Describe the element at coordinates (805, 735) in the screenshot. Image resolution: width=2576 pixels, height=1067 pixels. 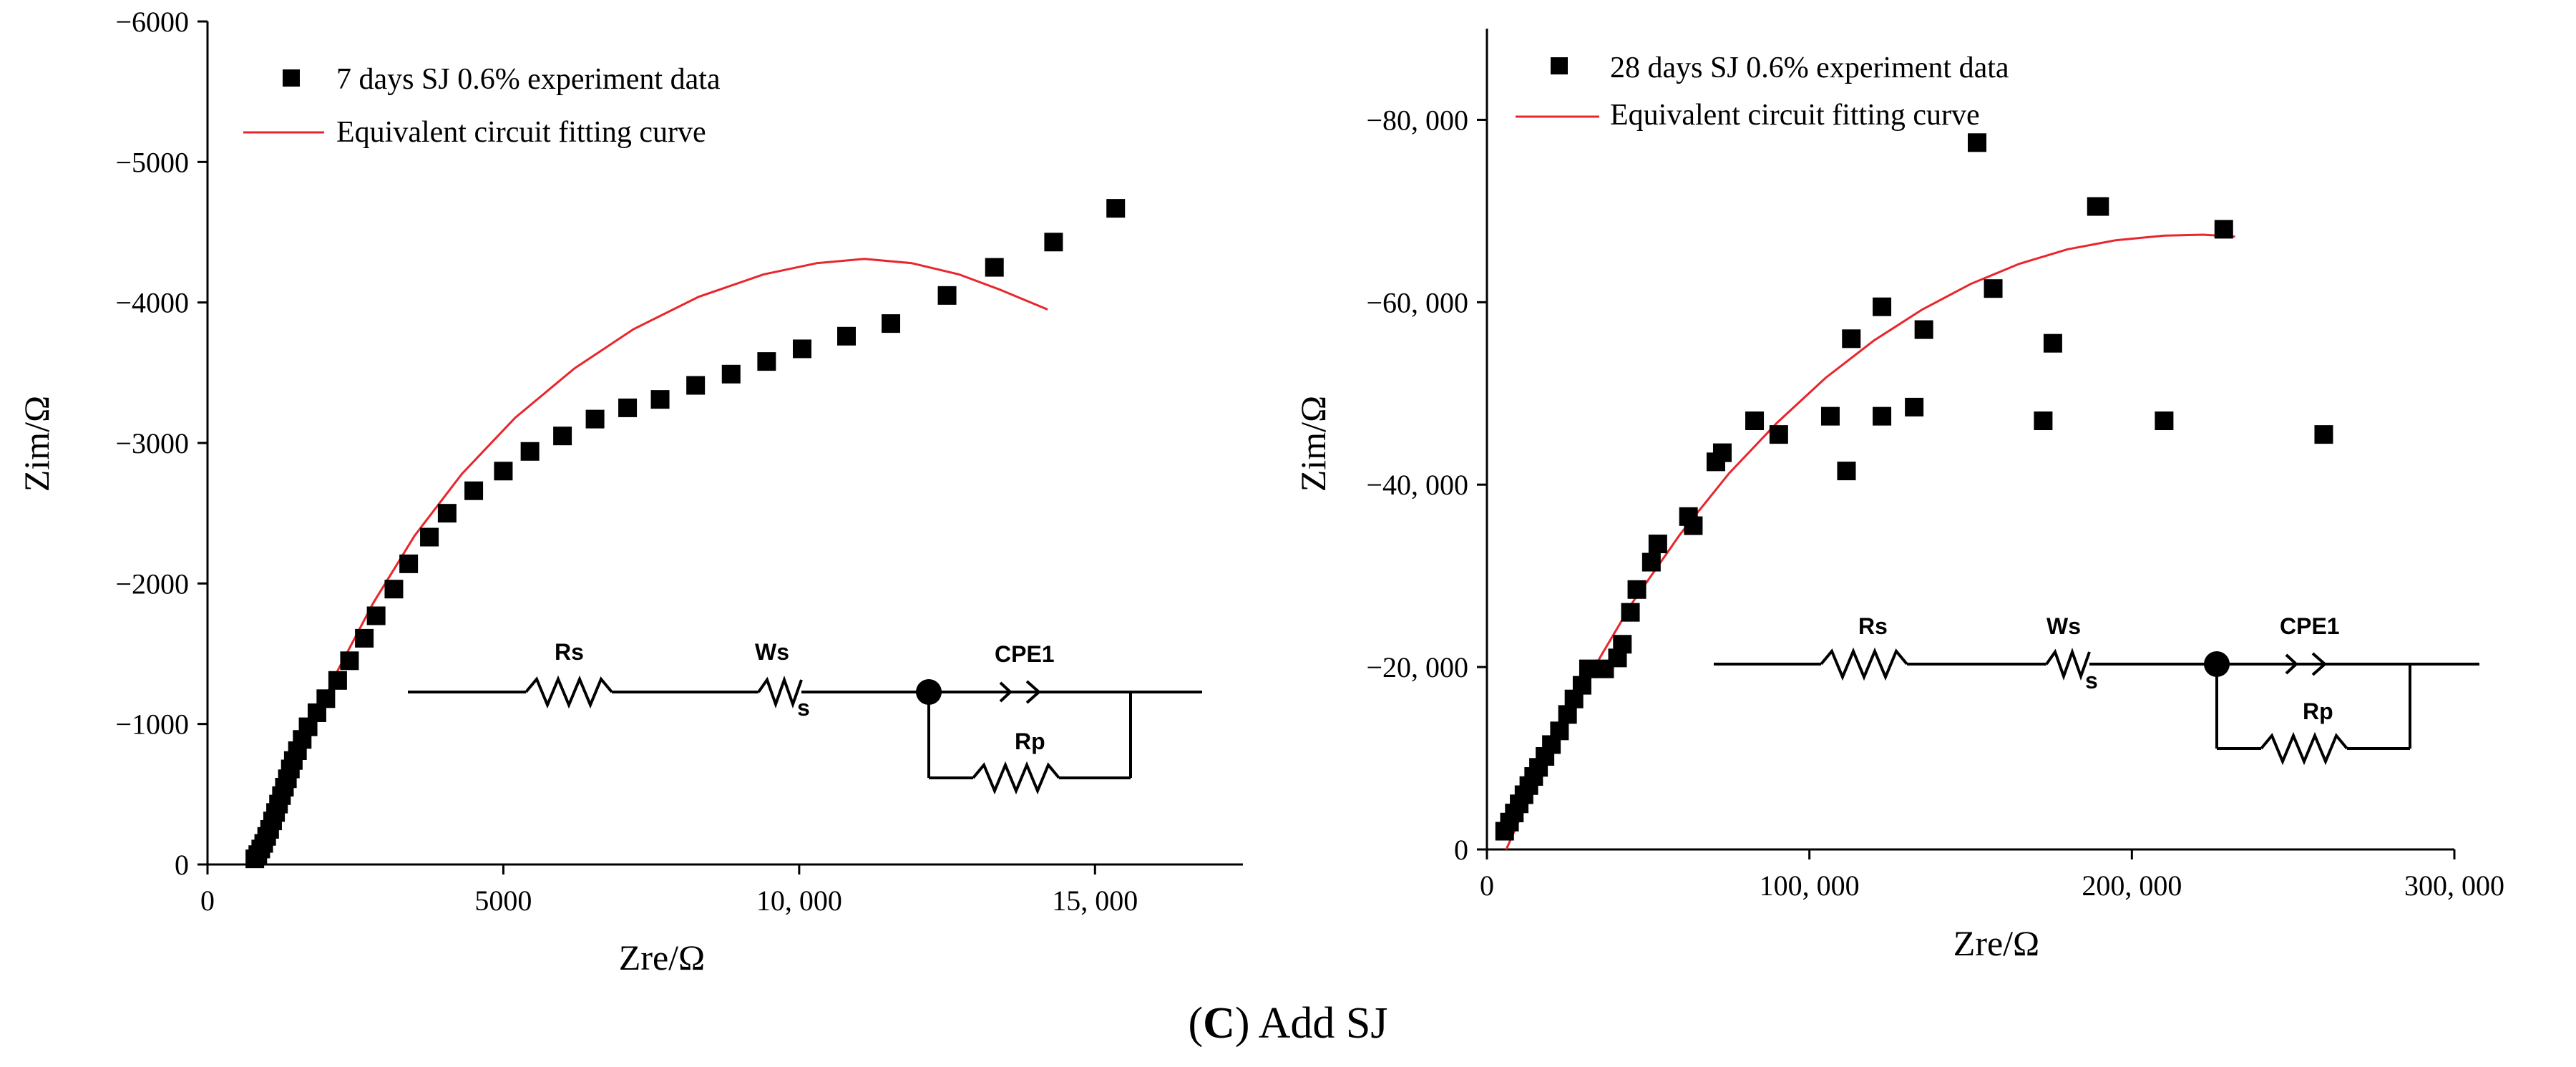
I see `equivalent-circuit-left` at that location.